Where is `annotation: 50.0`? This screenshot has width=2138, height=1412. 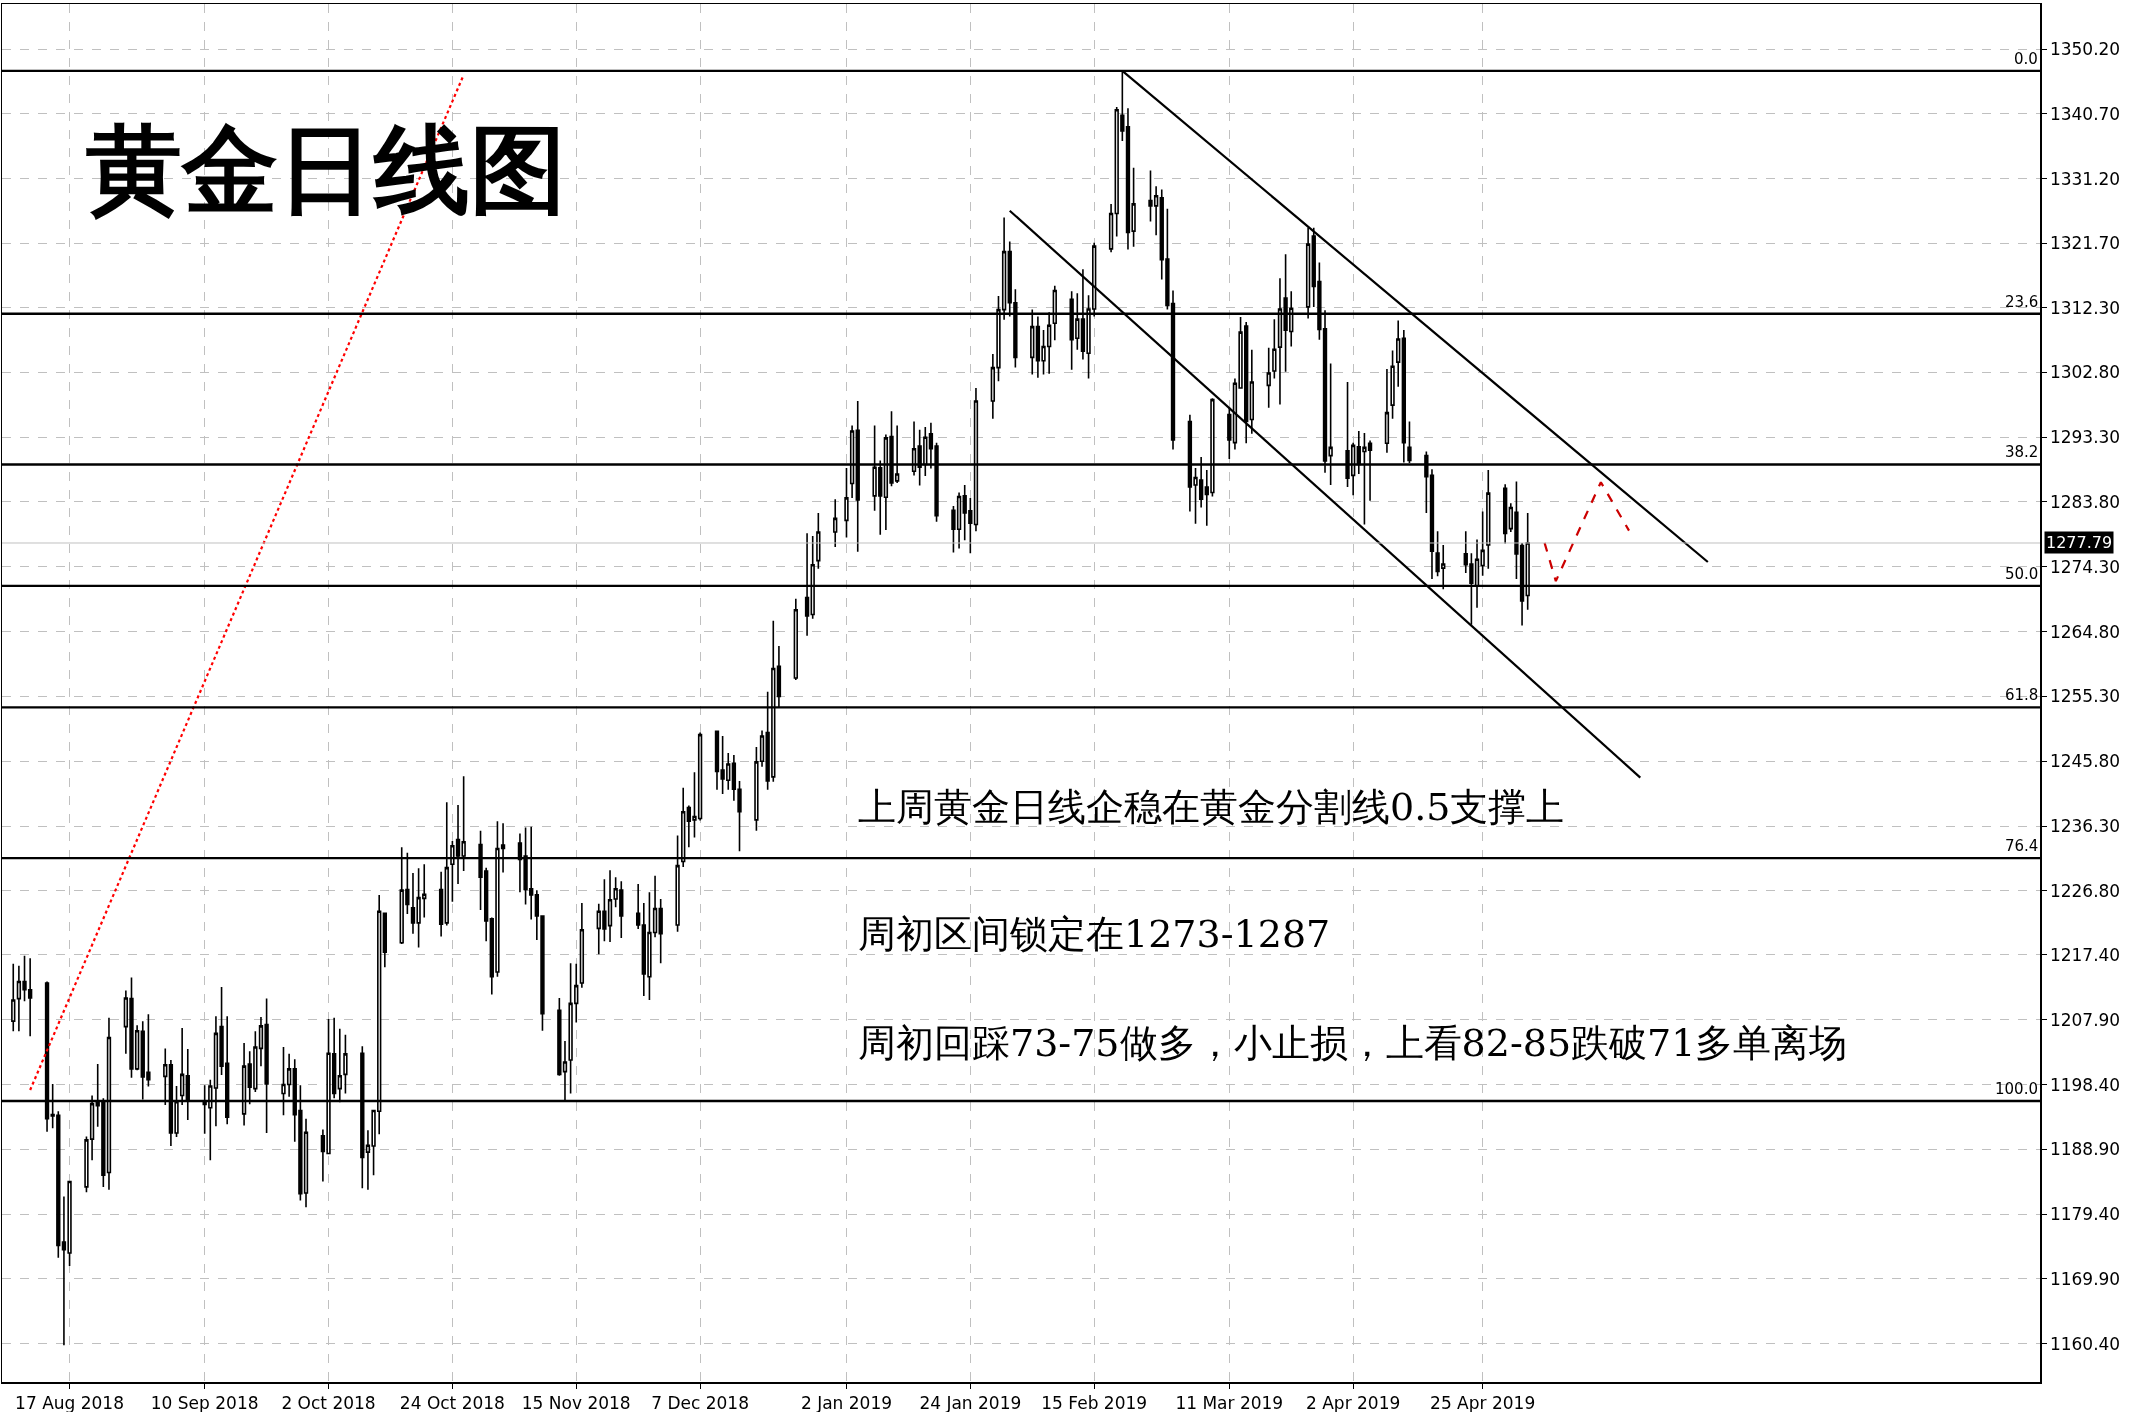
annotation: 50.0 is located at coordinates (2022, 574).